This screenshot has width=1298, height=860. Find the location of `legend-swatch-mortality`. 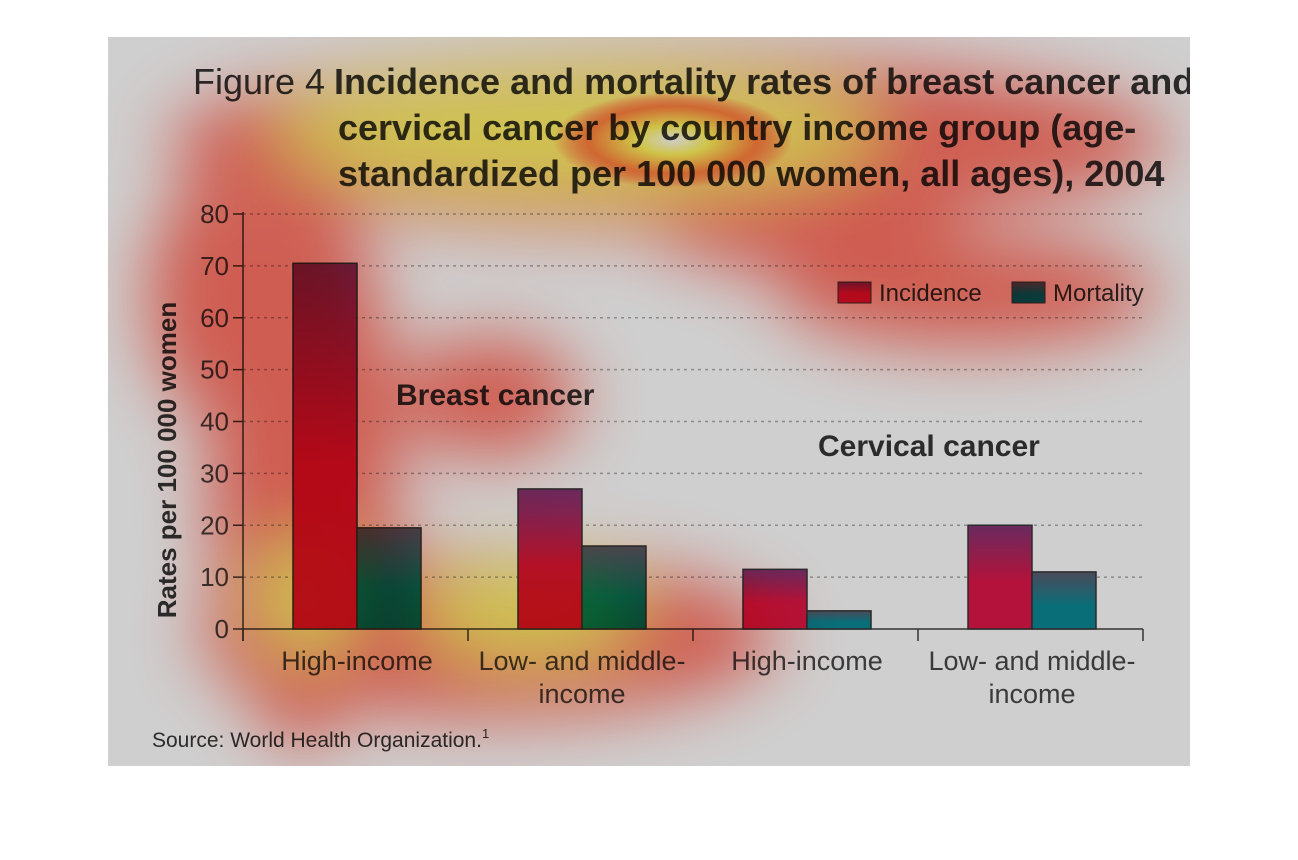

legend-swatch-mortality is located at coordinates (1028, 292).